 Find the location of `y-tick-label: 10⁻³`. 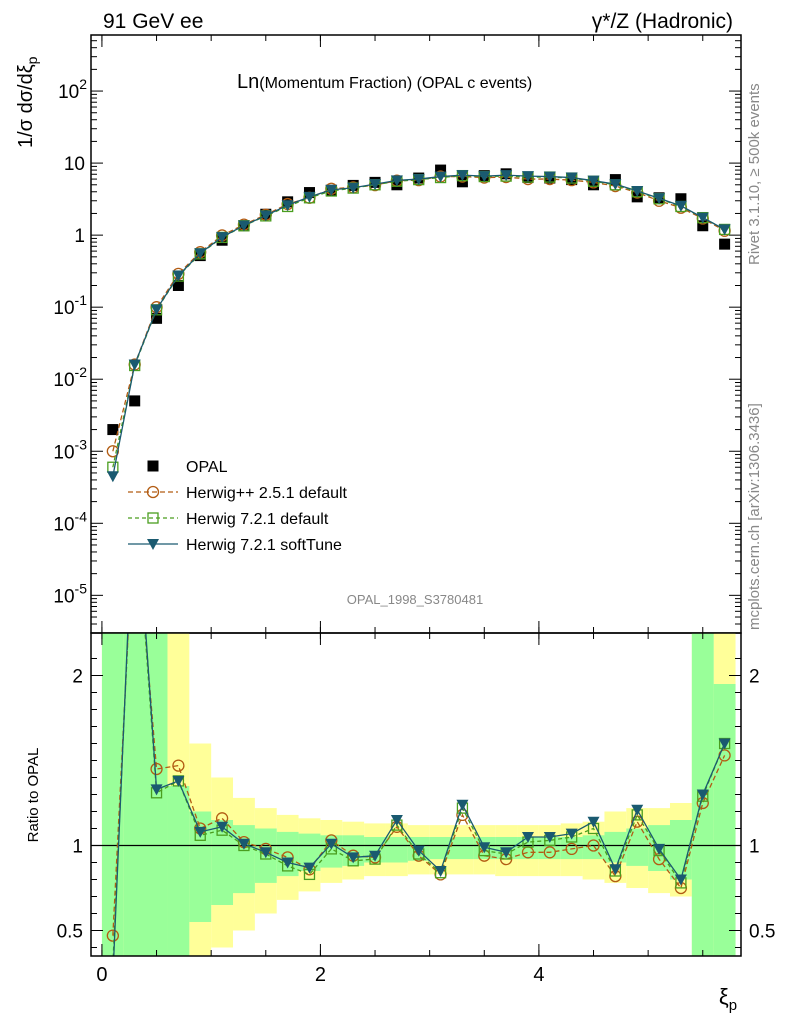

y-tick-label: 10⁻³ is located at coordinates (70, 449).